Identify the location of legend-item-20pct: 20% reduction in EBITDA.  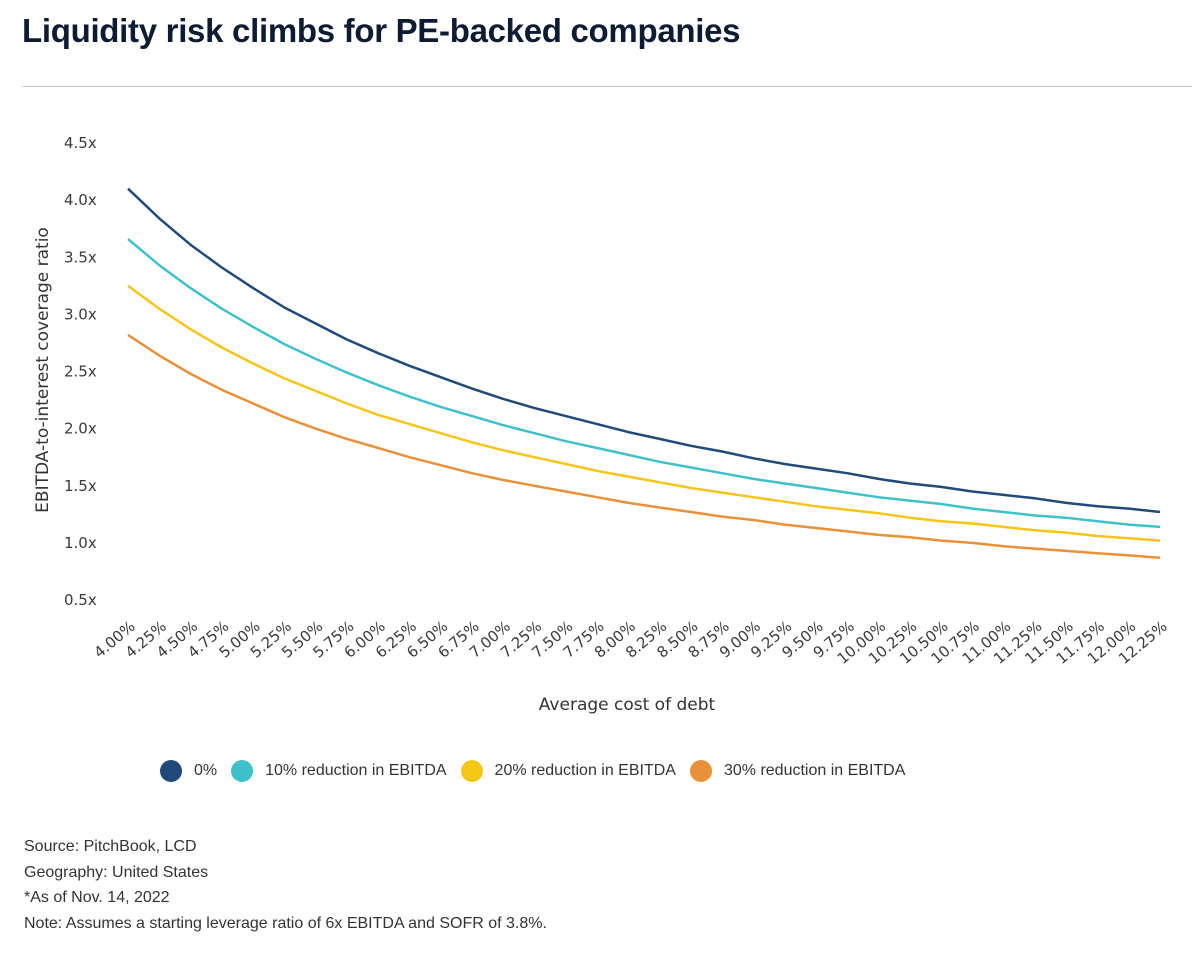
(568, 771).